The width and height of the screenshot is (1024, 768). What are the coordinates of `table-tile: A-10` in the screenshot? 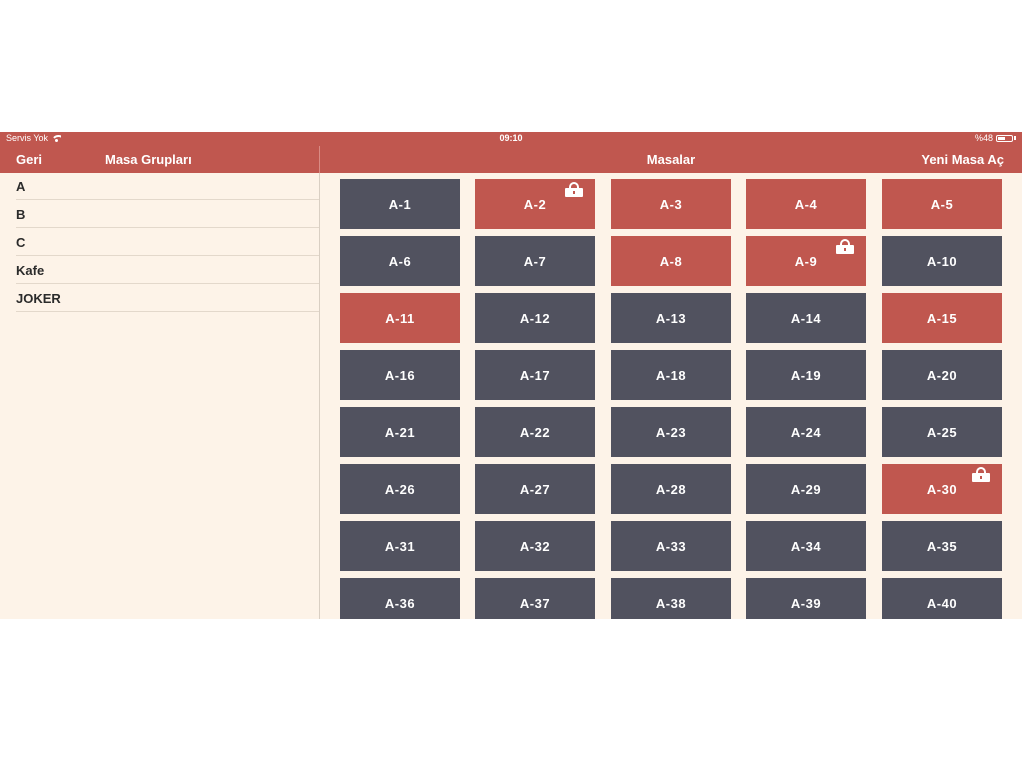 It's located at (942, 261).